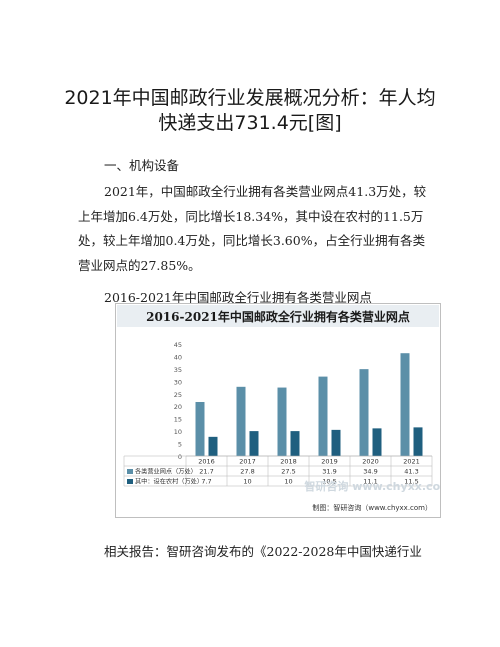 This screenshot has width=500, height=647. I want to click on y-tick-label: 30, so click(178, 382).